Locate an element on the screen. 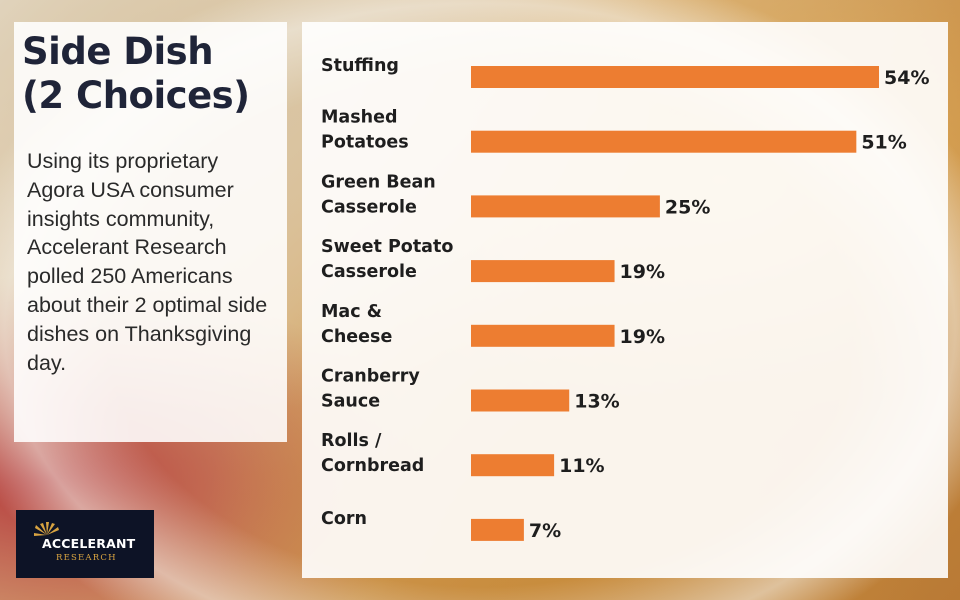 The height and width of the screenshot is (600, 960). accelerant-logo: ACCELERANT RESEARCH is located at coordinates (85, 544).